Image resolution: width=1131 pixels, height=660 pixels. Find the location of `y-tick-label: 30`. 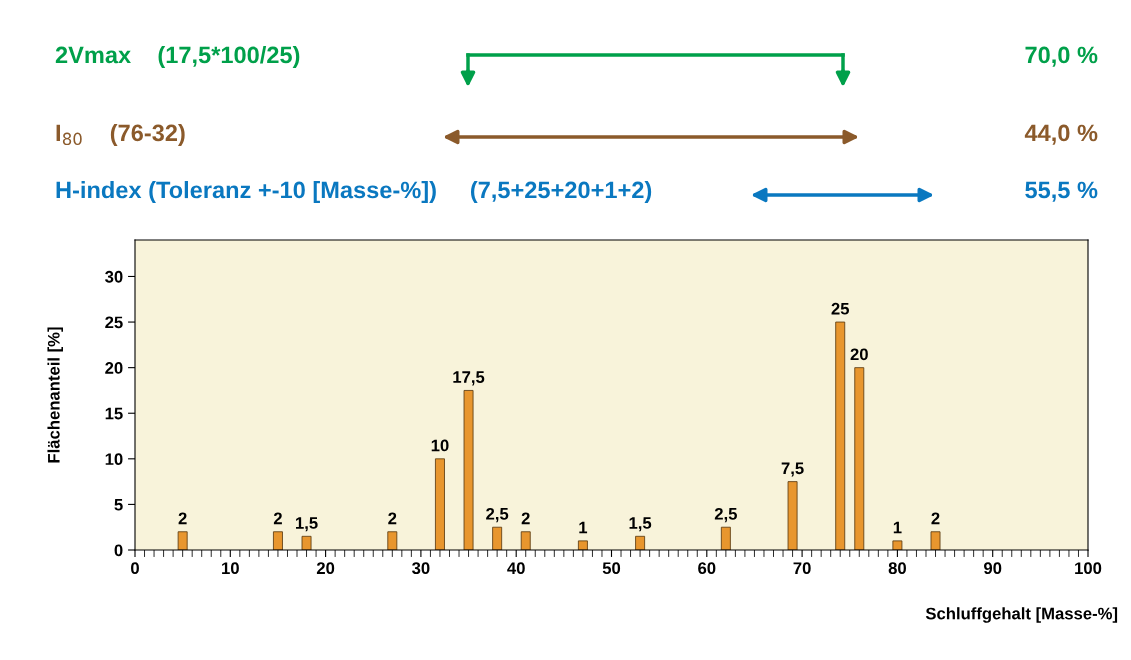

y-tick-label: 30 is located at coordinates (114, 276).